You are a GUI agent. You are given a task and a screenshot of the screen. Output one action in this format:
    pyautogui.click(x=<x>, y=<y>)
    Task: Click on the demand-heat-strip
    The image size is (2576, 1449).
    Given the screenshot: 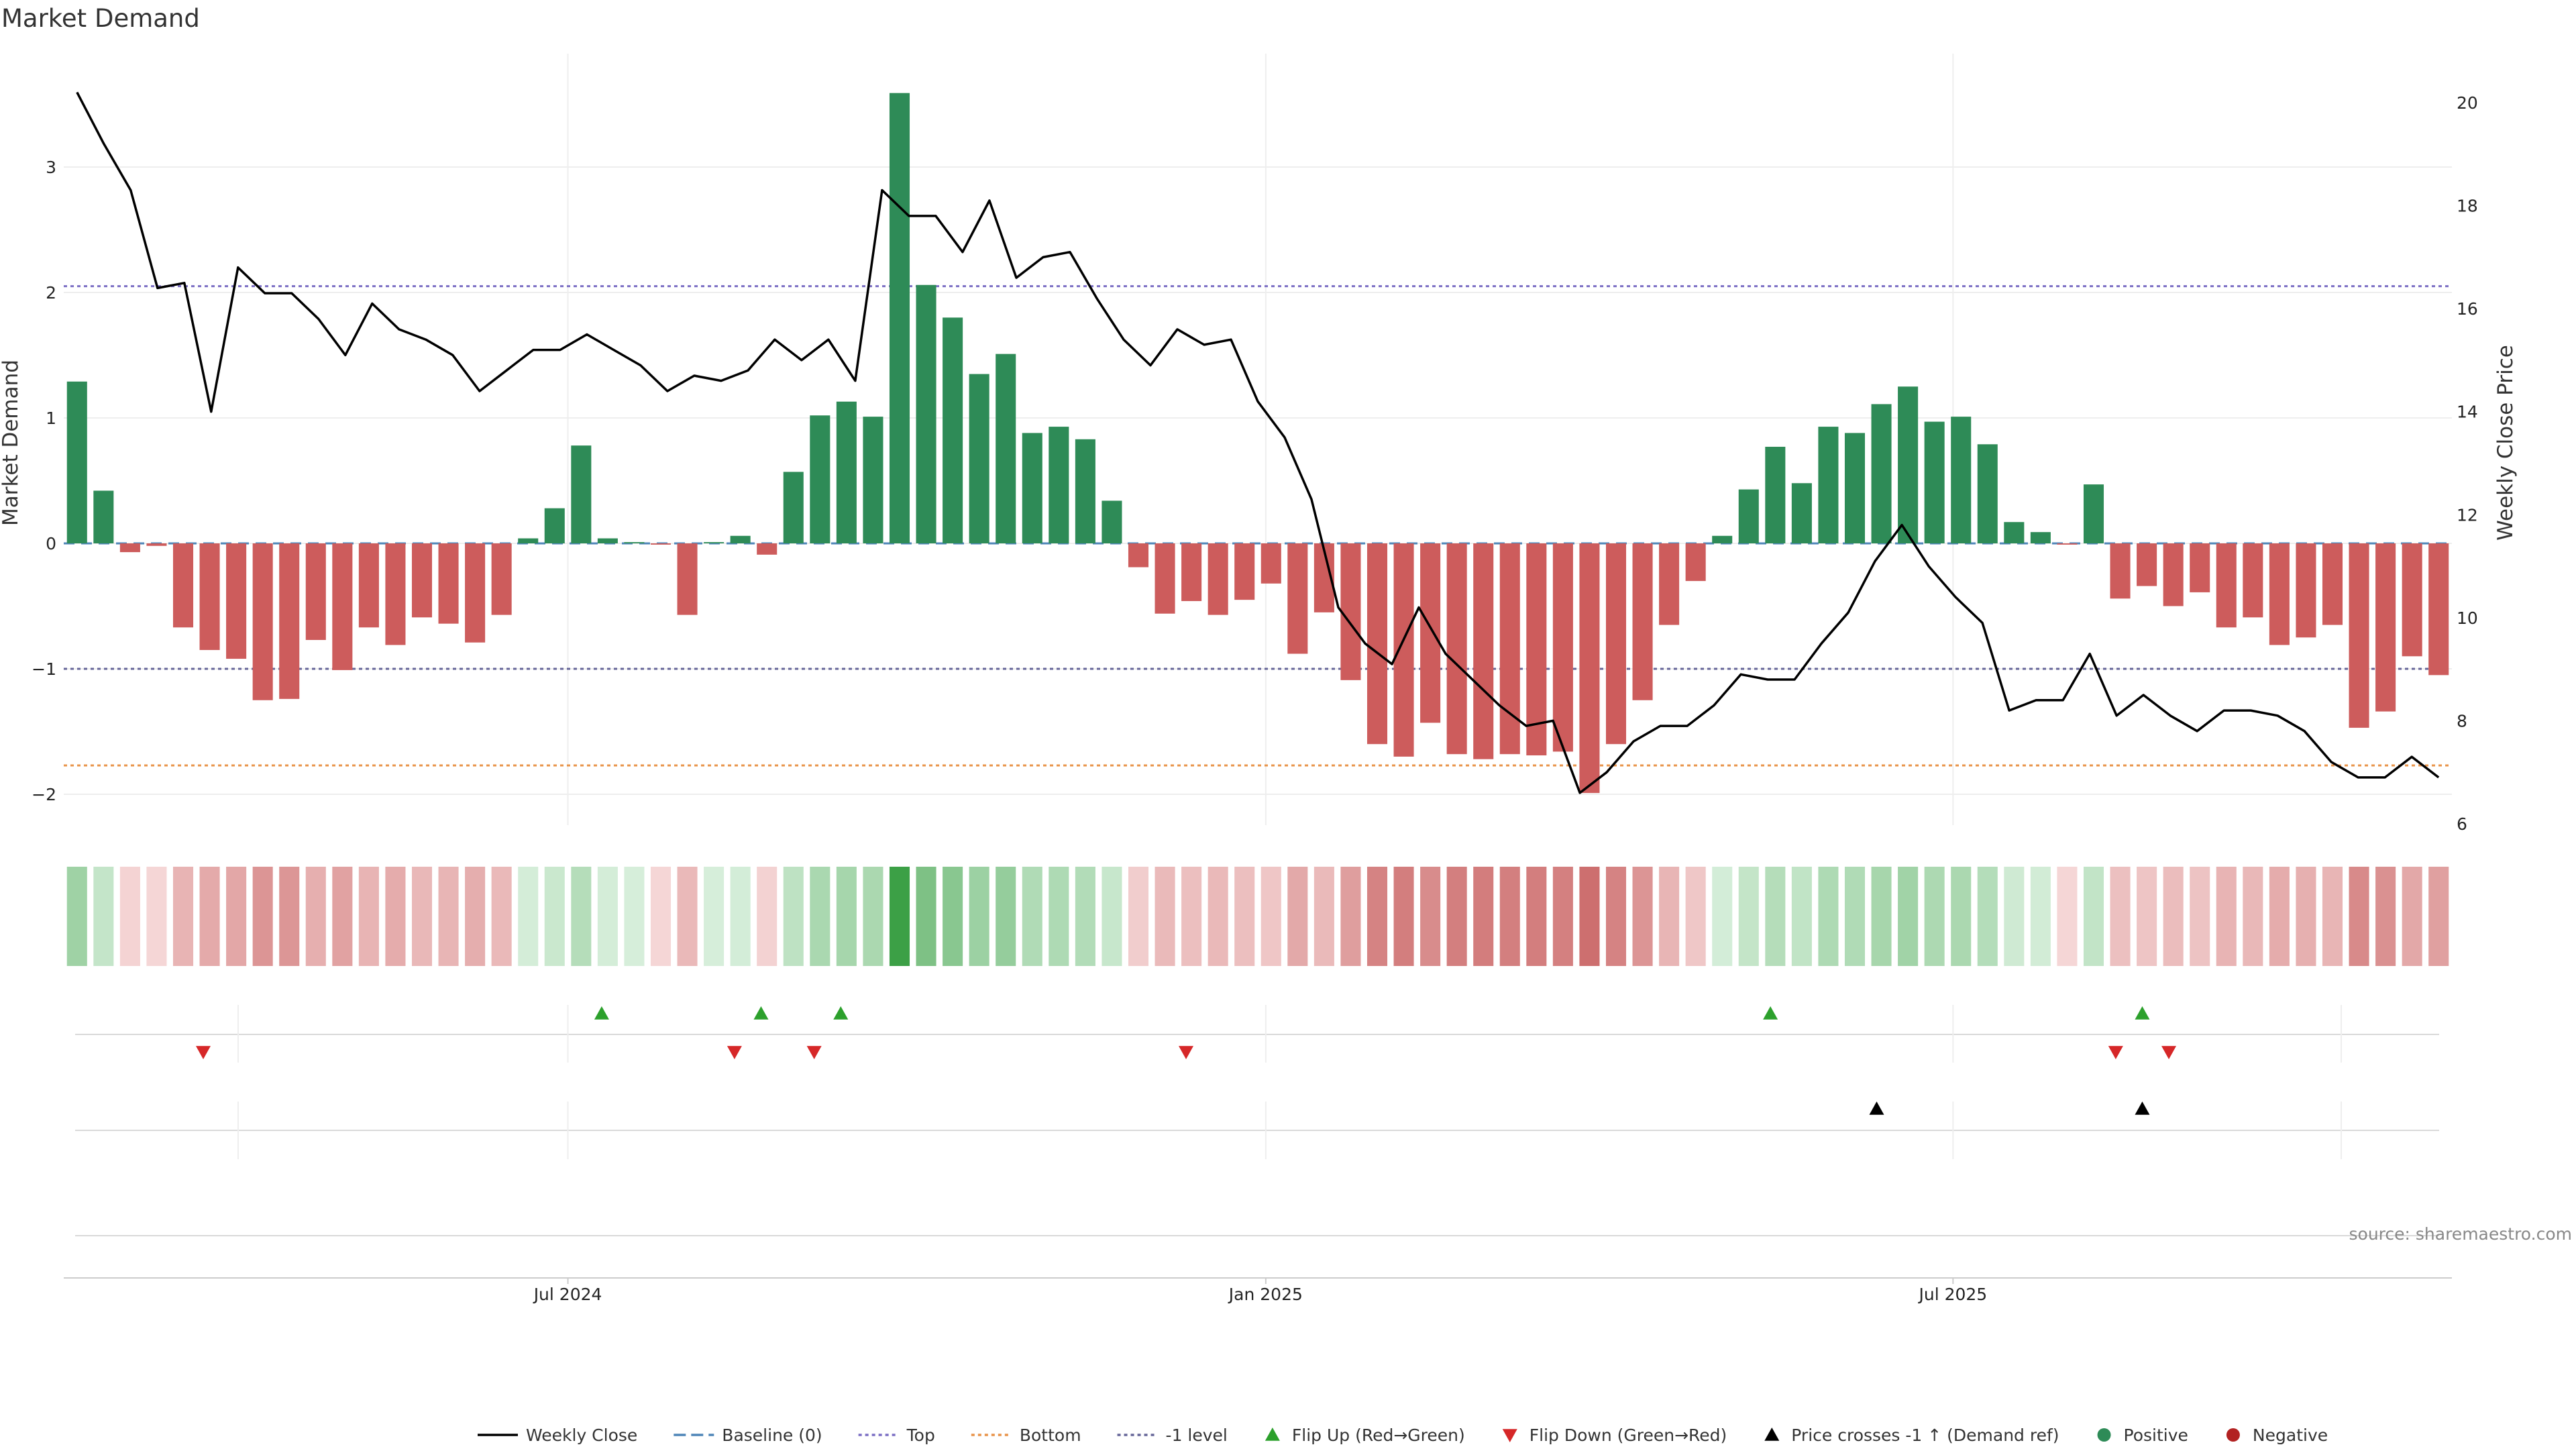 What is the action you would take?
    pyautogui.click(x=1257, y=916)
    